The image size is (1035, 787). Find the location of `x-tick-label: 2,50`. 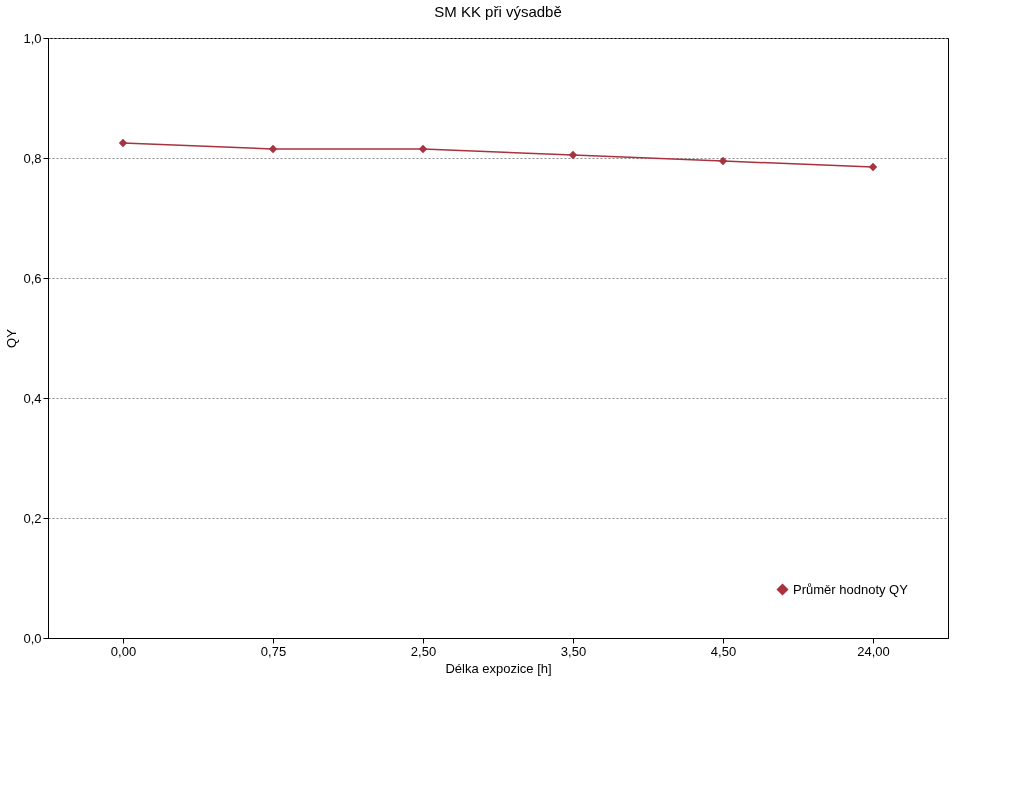

x-tick-label: 2,50 is located at coordinates (423, 651).